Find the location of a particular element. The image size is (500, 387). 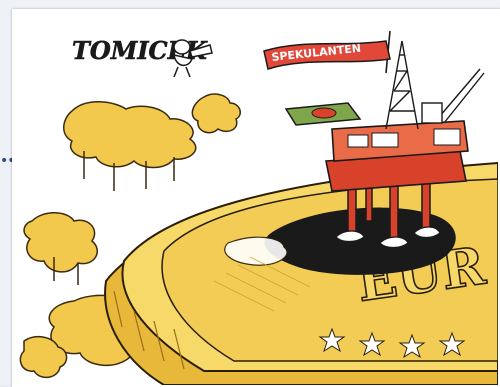

small-figure-icon is located at coordinates (193, 58).